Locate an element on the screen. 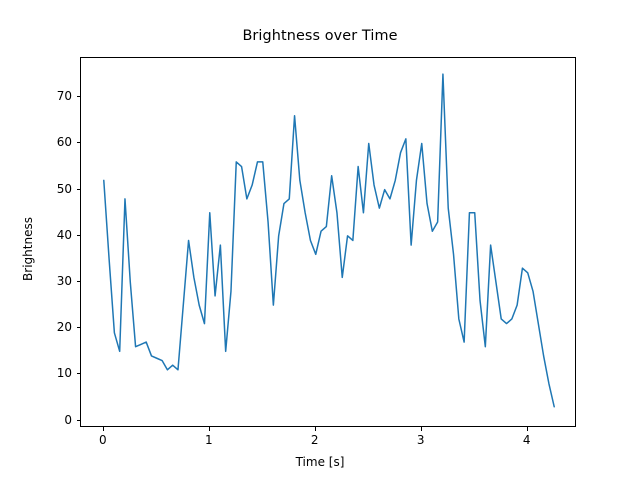 The image size is (640, 480). y-tick-label: 50 is located at coordinates (64, 188).